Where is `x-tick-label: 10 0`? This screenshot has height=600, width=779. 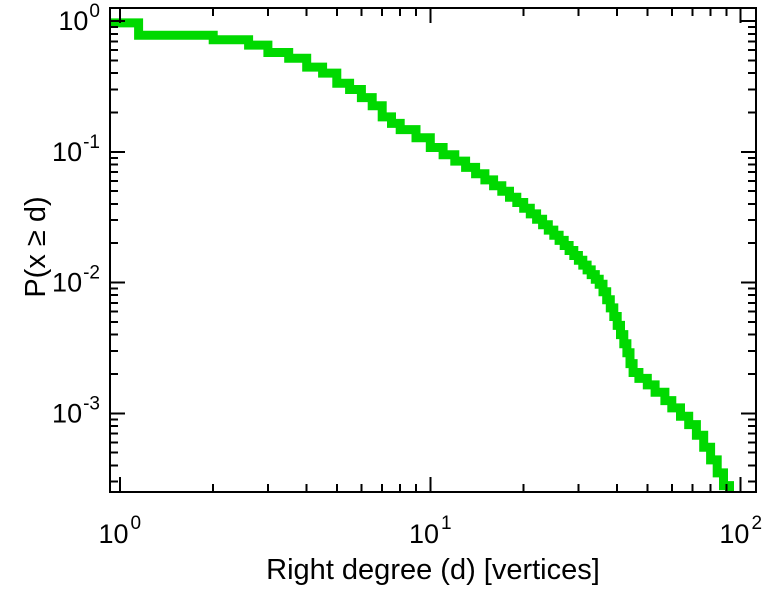 x-tick-label: 10 0 is located at coordinates (119, 531).